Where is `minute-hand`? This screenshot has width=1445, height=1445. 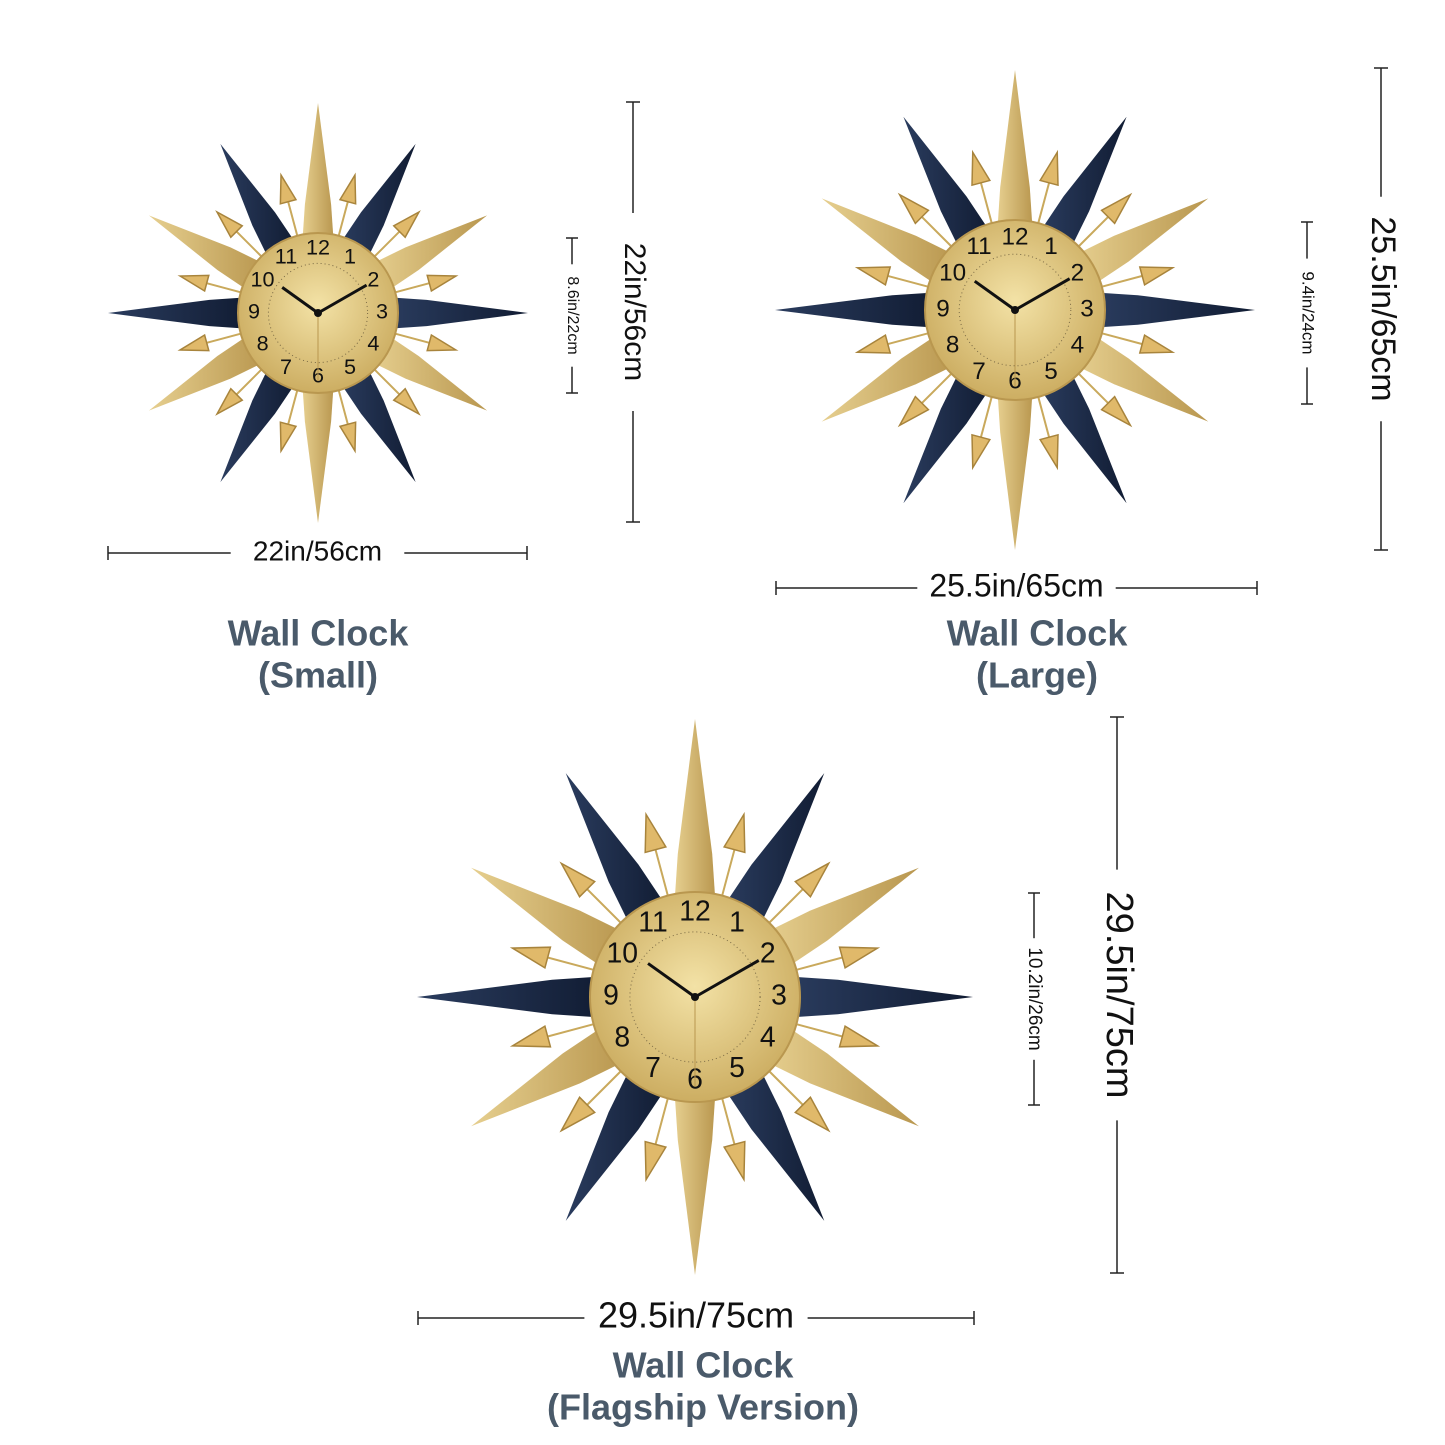 minute-hand is located at coordinates (727, 979).